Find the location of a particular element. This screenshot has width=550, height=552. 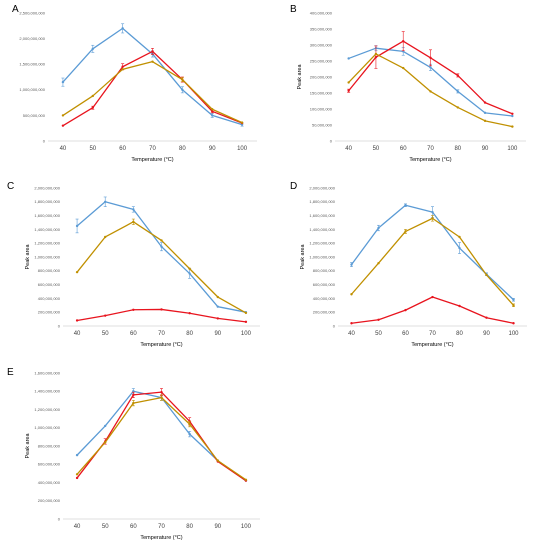

series-line is located at coordinates (161, 315).